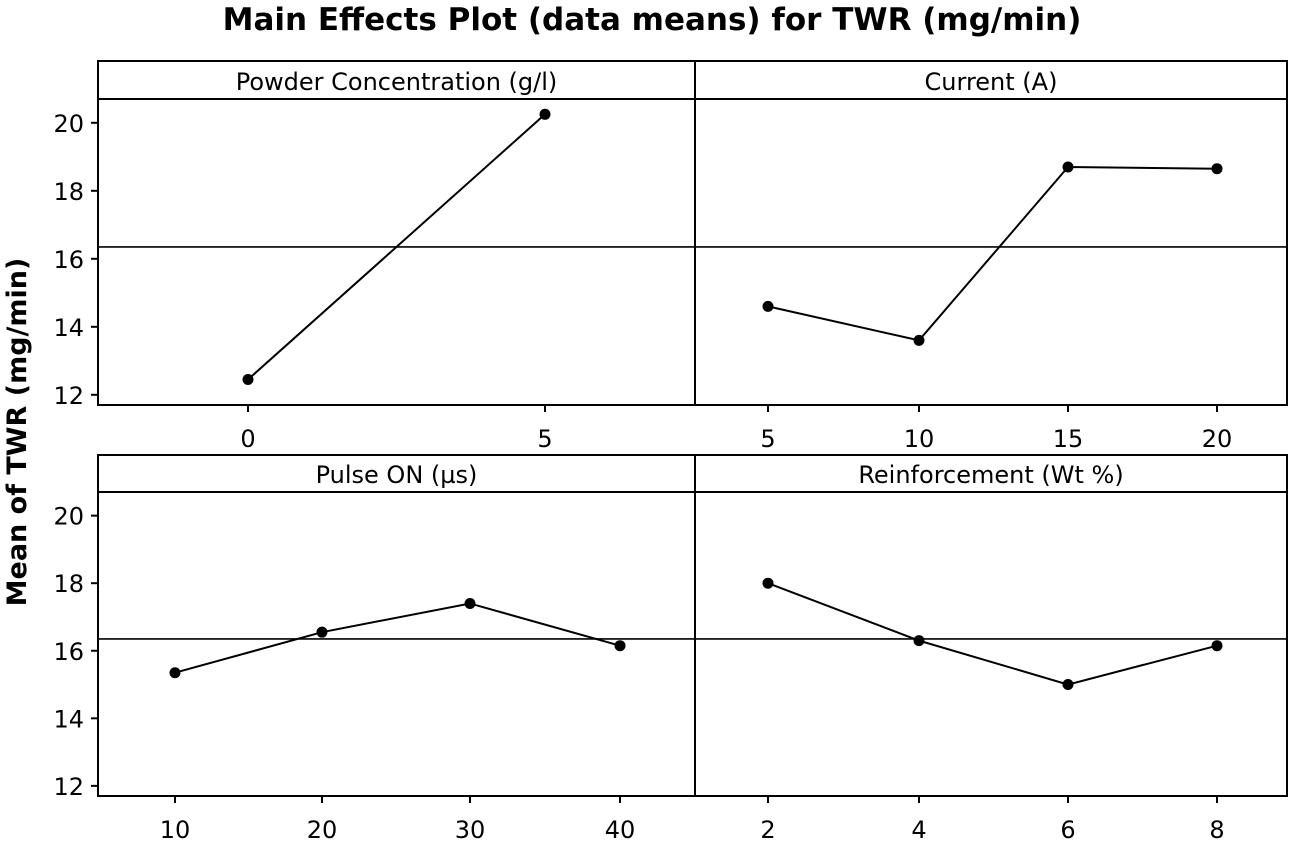  I want to click on panel-4-factor-label: Reinforcement (Wt %), so click(990, 475).